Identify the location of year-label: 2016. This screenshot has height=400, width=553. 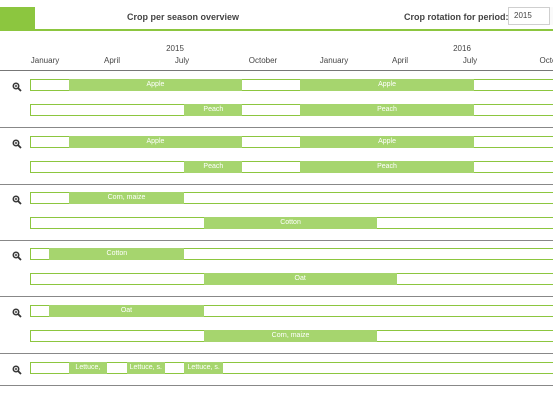
(462, 48).